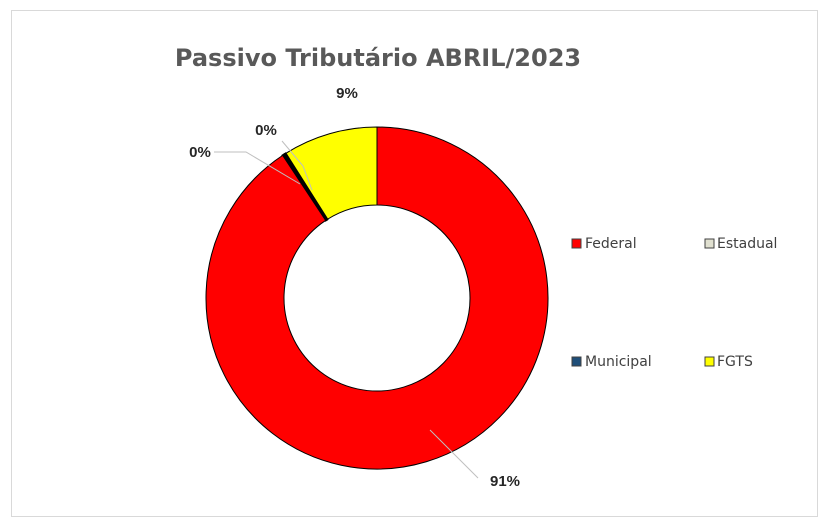 This screenshot has height=525, width=829. Describe the element at coordinates (200, 152) in the screenshot. I see `data-label-municipal: 0%` at that location.